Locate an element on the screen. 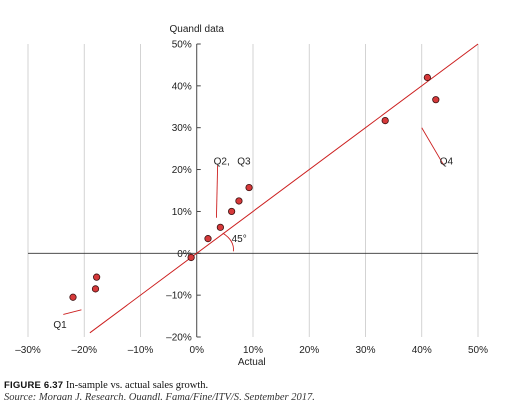 The image size is (507, 400). y-tick-label-1: –10% is located at coordinates (179, 296).